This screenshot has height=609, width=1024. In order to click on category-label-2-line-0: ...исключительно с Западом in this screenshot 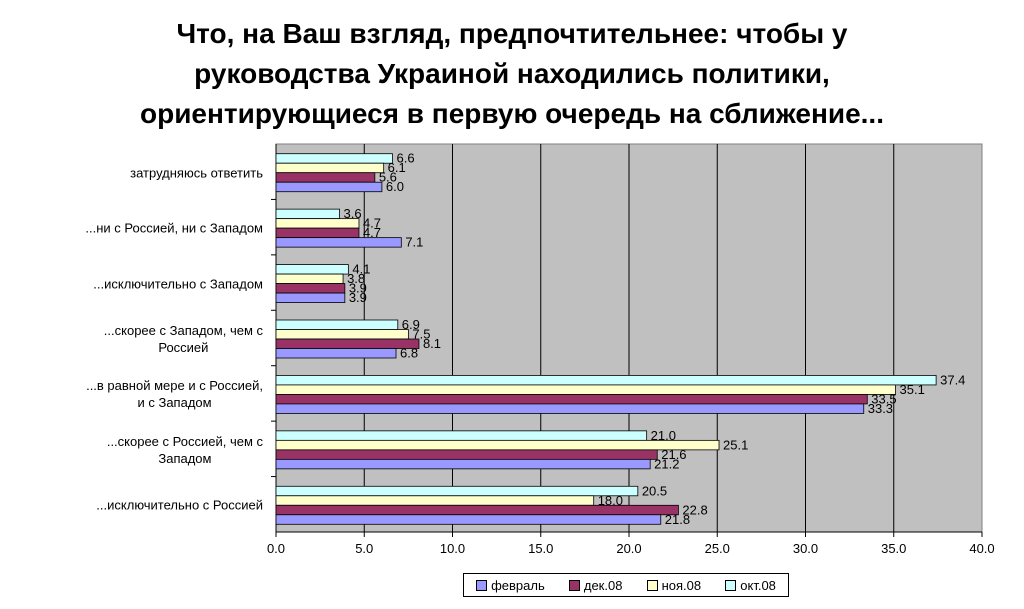, I will do `click(178, 284)`.